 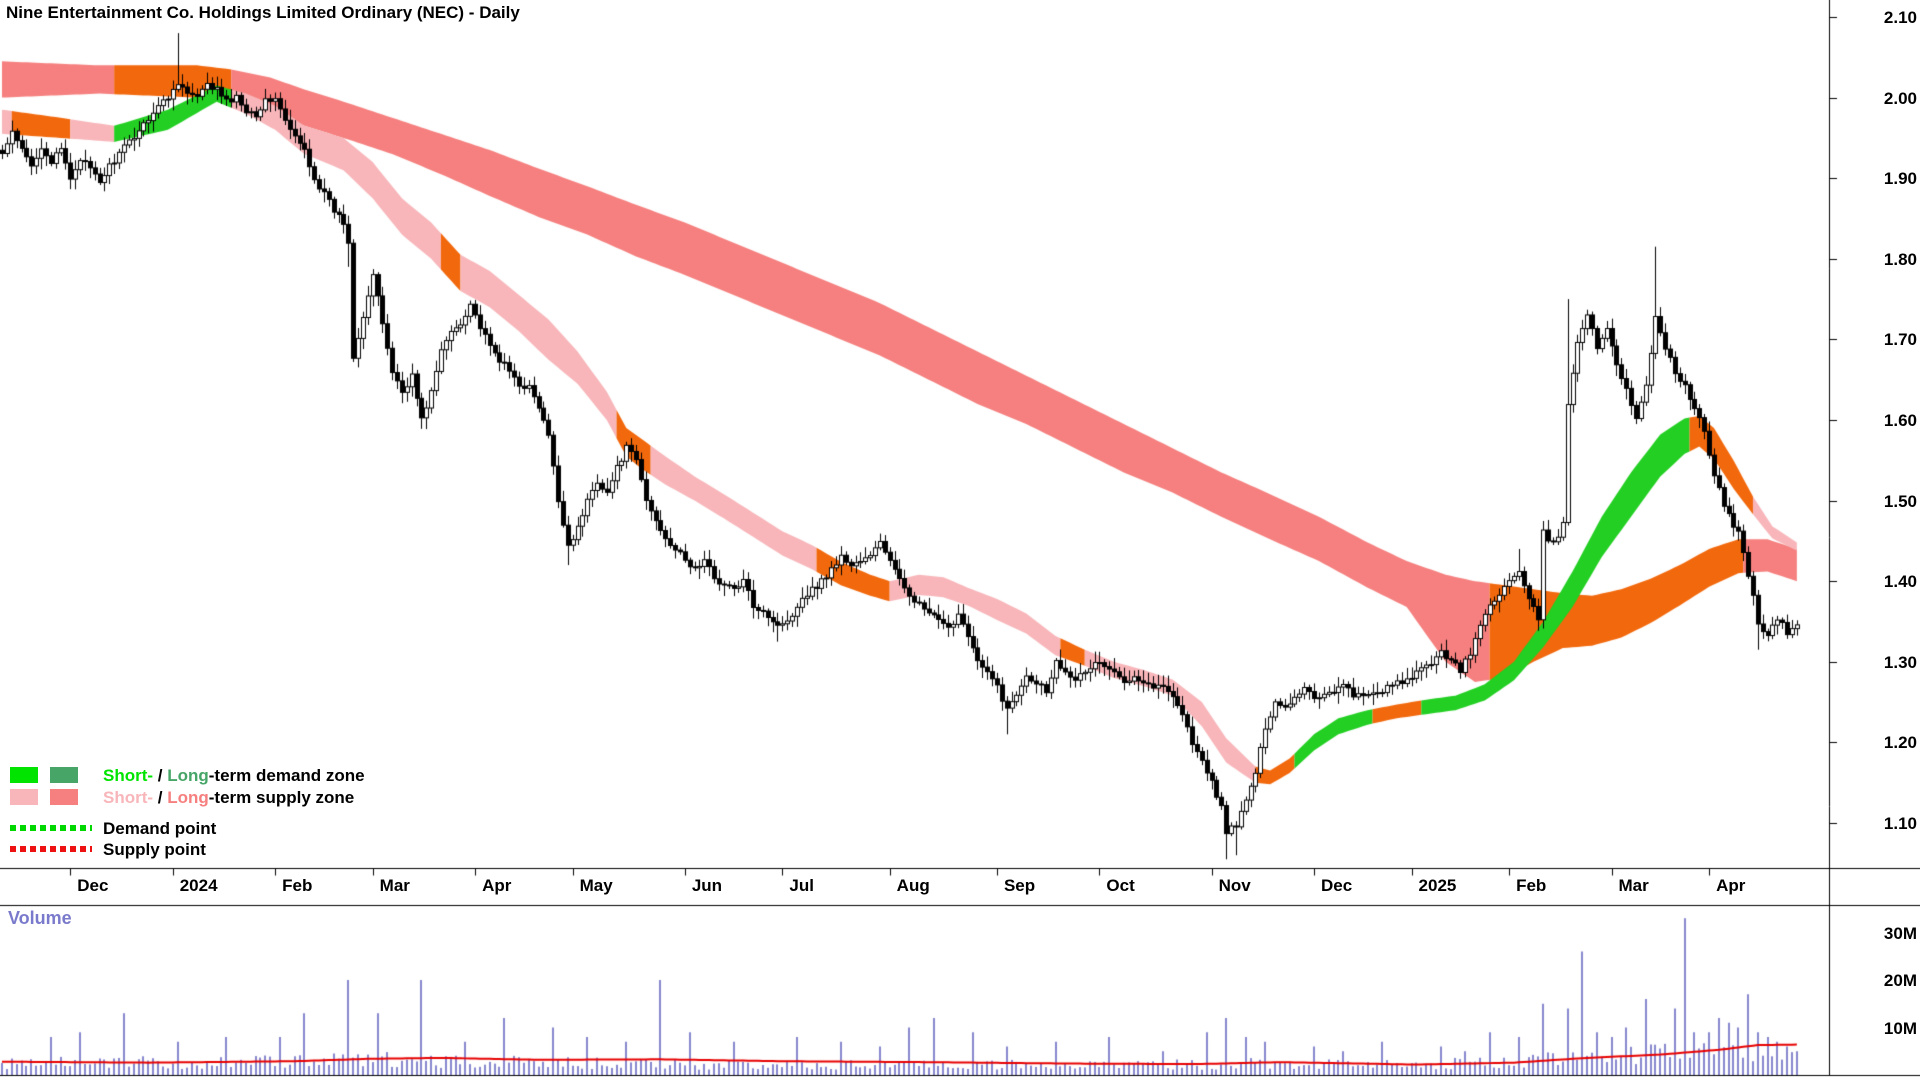 What do you see at coordinates (1437, 885) in the screenshot?
I see `x-axis-label: 2025` at bounding box center [1437, 885].